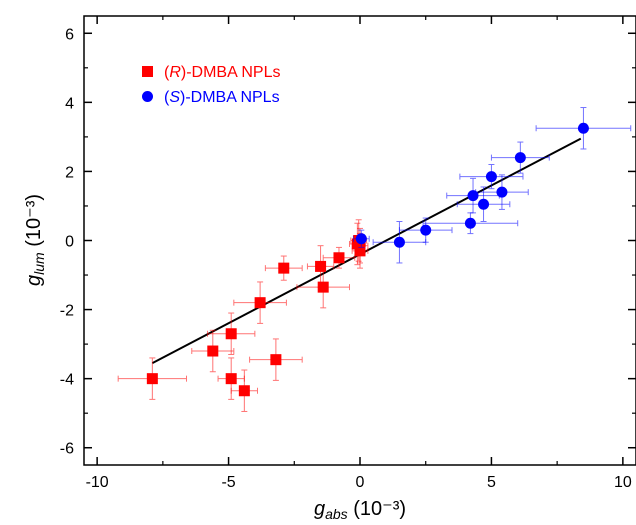  What do you see at coordinates (492, 185) in the screenshot?
I see `series-s-dmba` at bounding box center [492, 185].